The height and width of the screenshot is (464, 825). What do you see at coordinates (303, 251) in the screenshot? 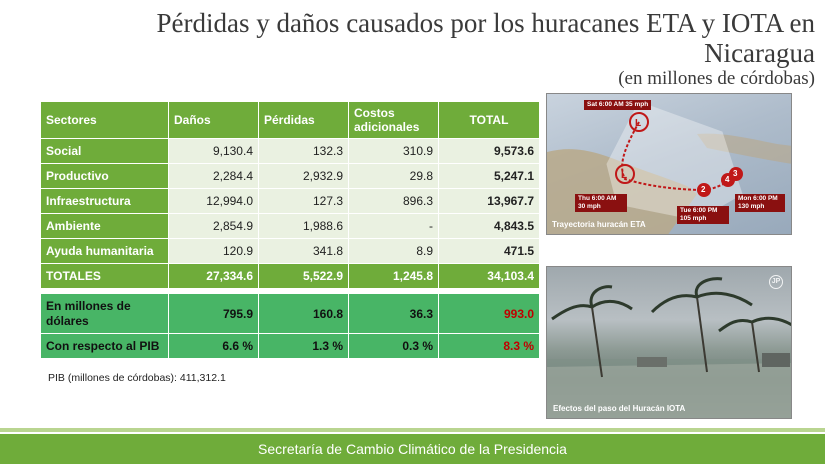
I see `perdidas-cell: 341.8` at bounding box center [303, 251].